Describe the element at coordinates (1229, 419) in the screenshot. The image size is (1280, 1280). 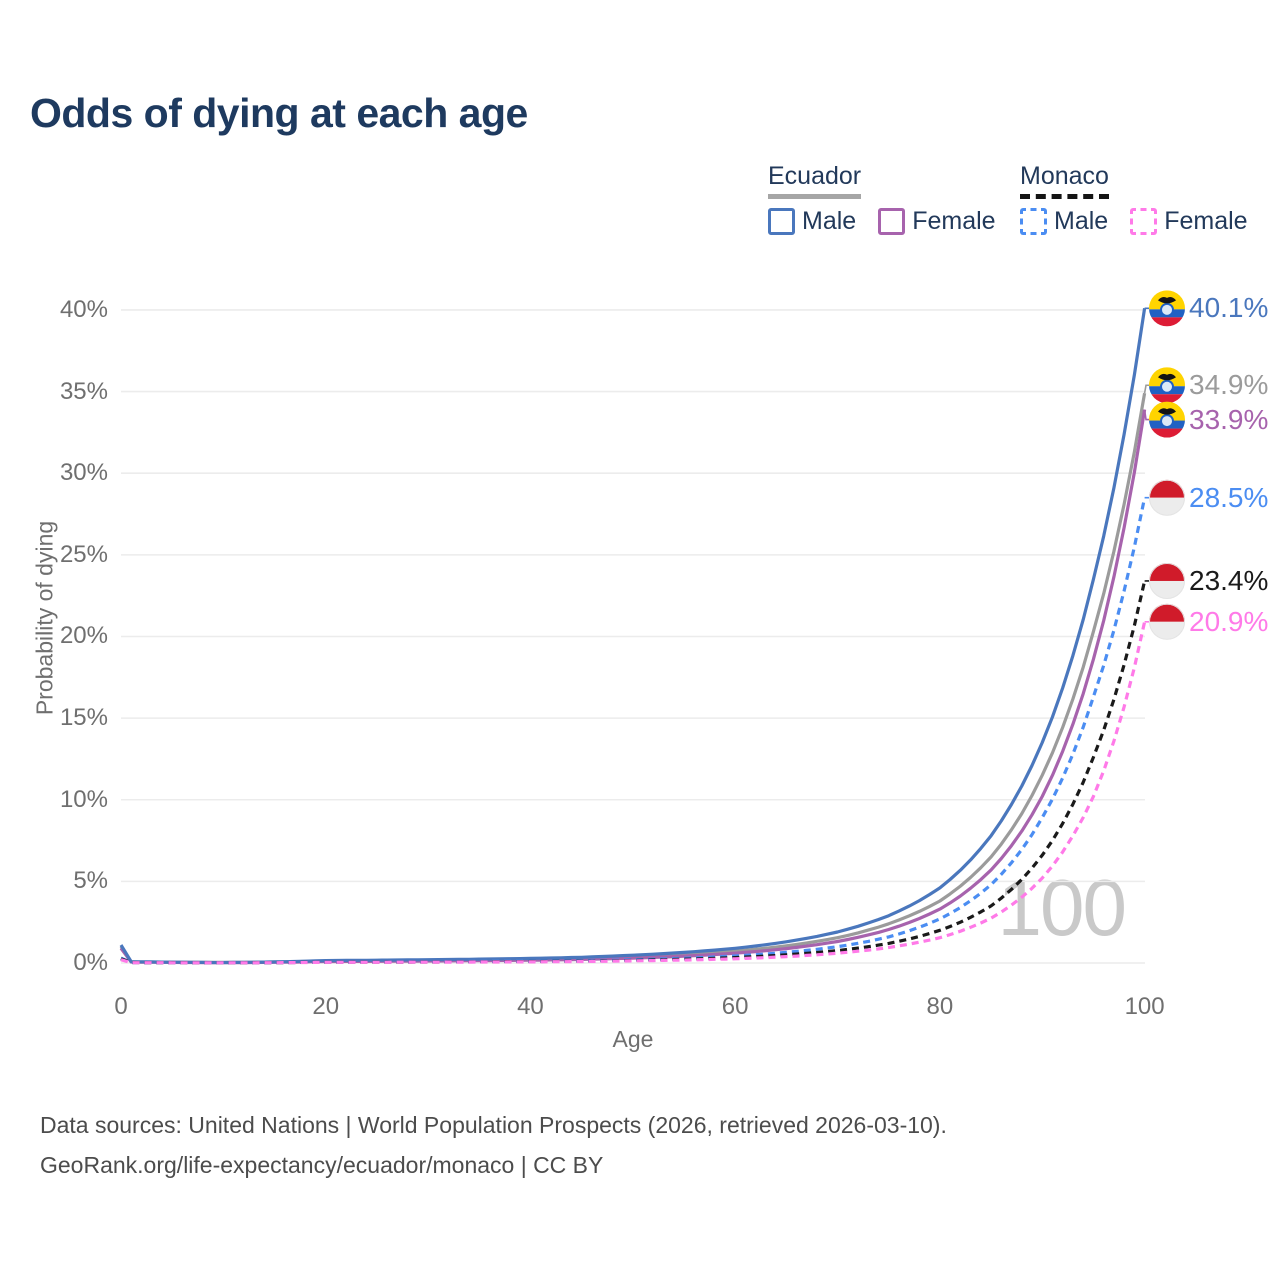
I see `end-label-ecuador-female: 33.9%` at that location.